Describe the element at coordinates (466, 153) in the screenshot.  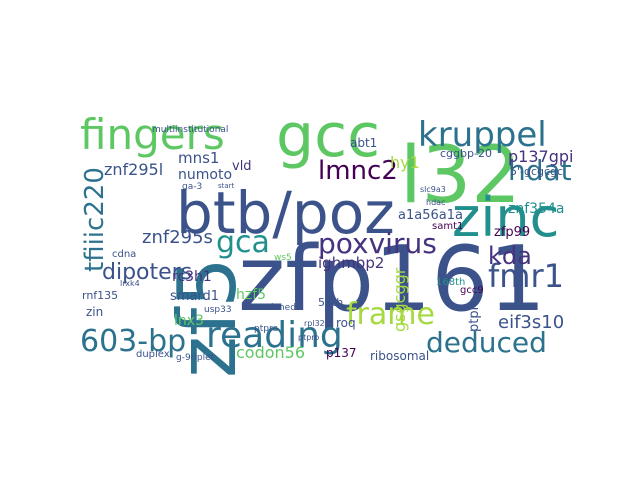
I see `word-cggbp20: cggbp-20` at that location.